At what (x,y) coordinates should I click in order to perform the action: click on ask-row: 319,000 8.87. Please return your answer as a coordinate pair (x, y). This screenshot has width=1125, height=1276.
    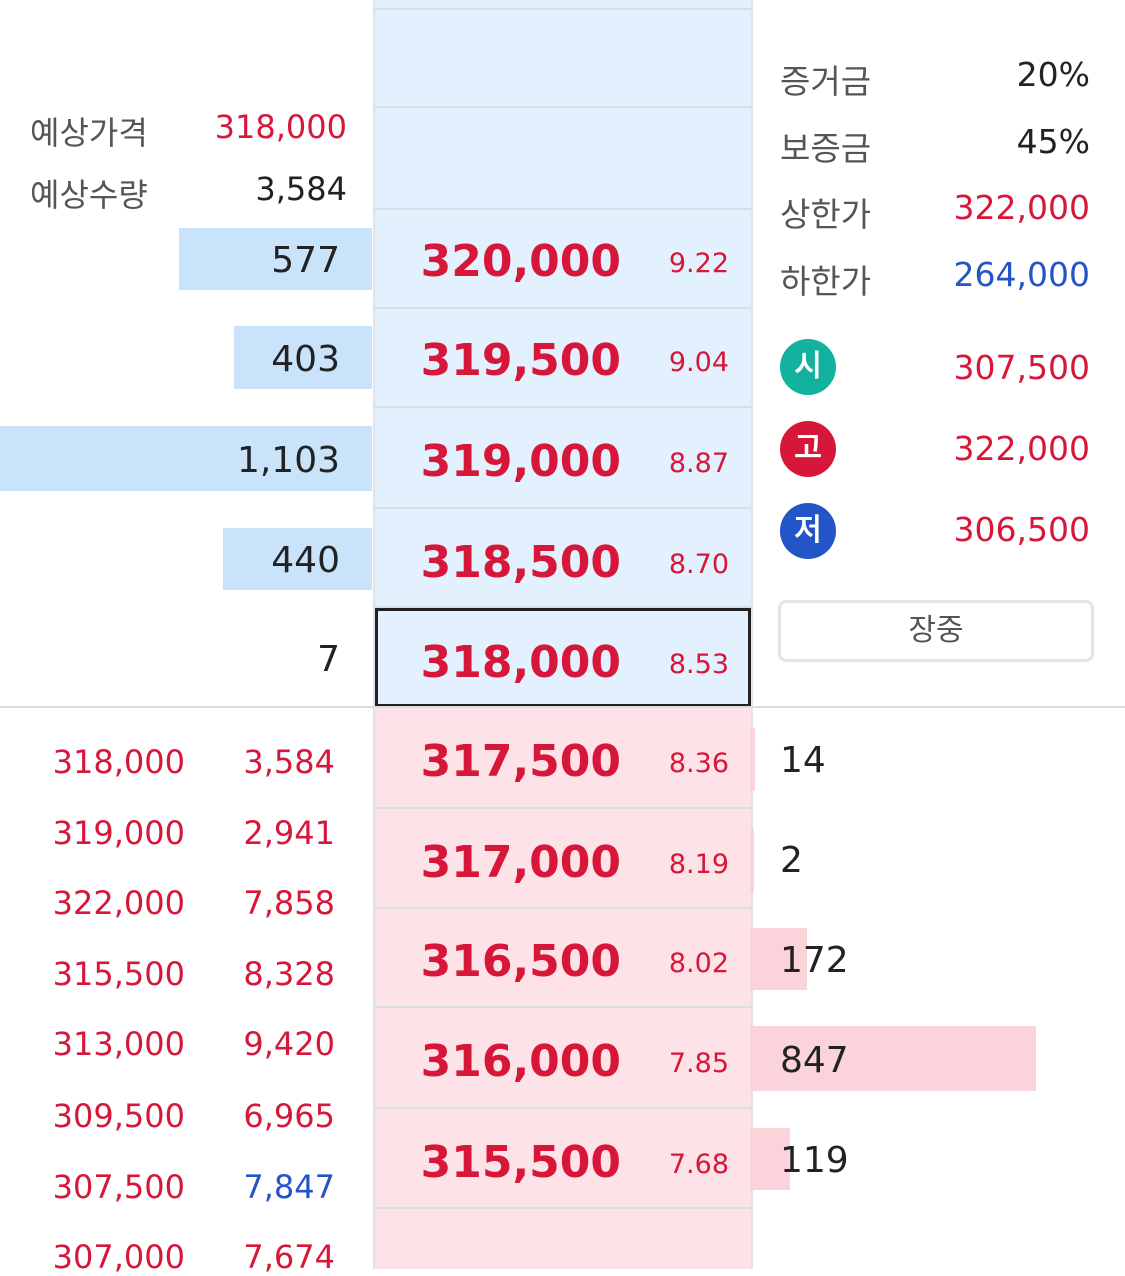
    Looking at the image, I should click on (563, 458).